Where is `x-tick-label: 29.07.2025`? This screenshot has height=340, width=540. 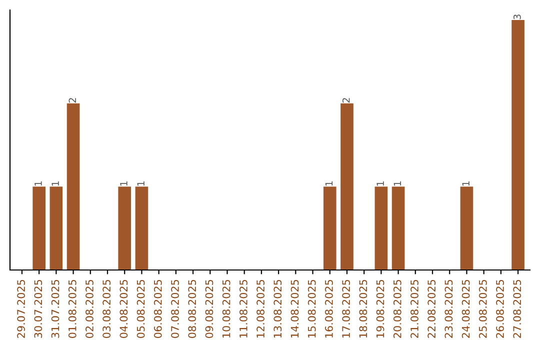
x-tick-label: 29.07.2025 is located at coordinates (21, 309).